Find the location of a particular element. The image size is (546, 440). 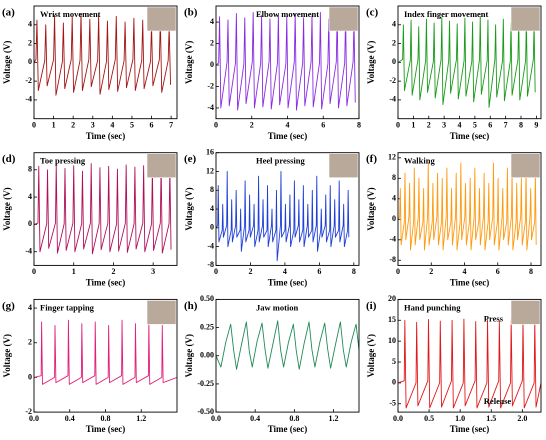

panel-title: Walking is located at coordinates (419, 161).